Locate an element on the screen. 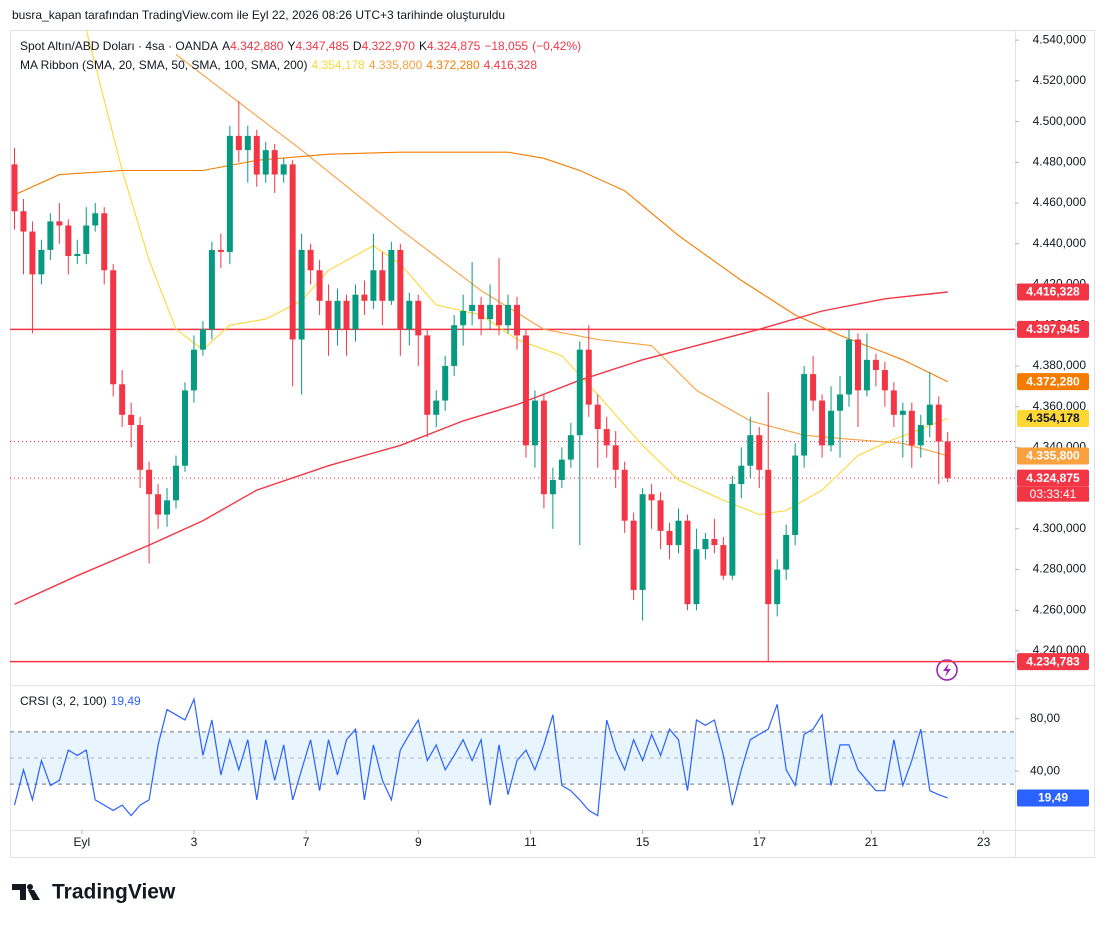 The image size is (1106, 925). crsi-line is located at coordinates (480, 756).